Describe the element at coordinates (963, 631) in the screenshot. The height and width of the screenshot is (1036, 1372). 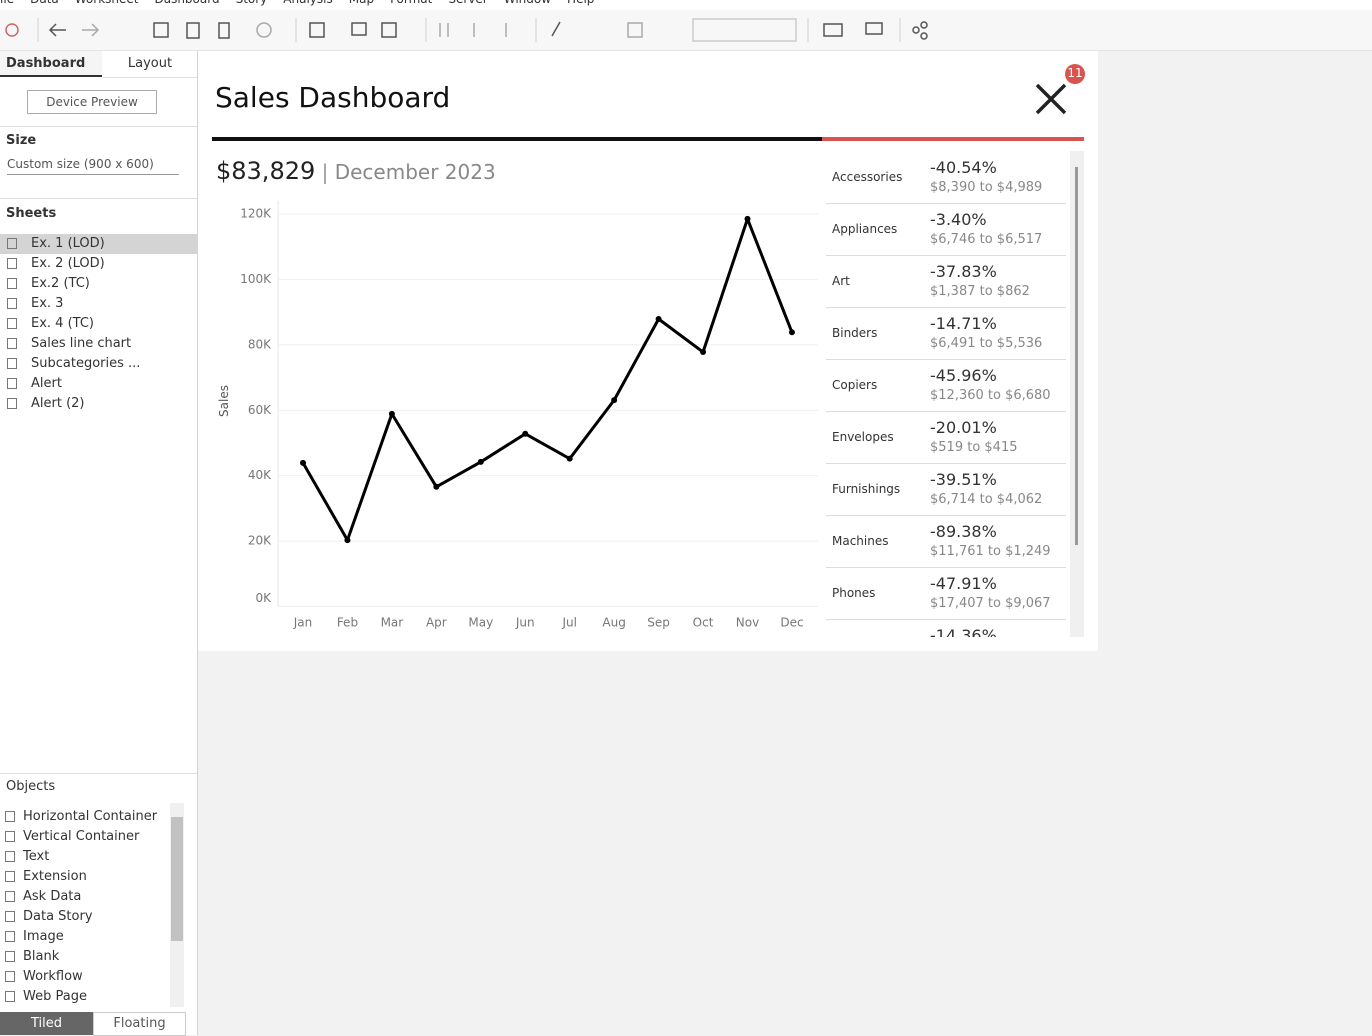
I see `percent-change: -14.36%` at that location.